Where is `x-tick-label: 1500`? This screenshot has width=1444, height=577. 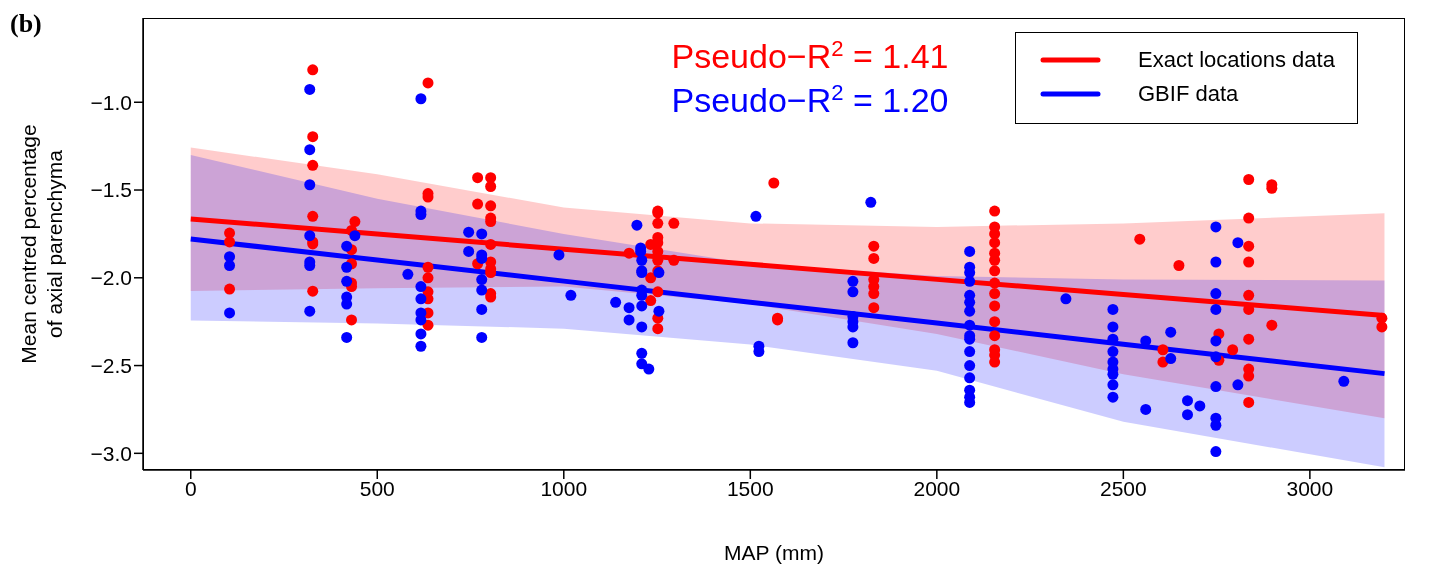
x-tick-label: 1500 is located at coordinates (750, 488).